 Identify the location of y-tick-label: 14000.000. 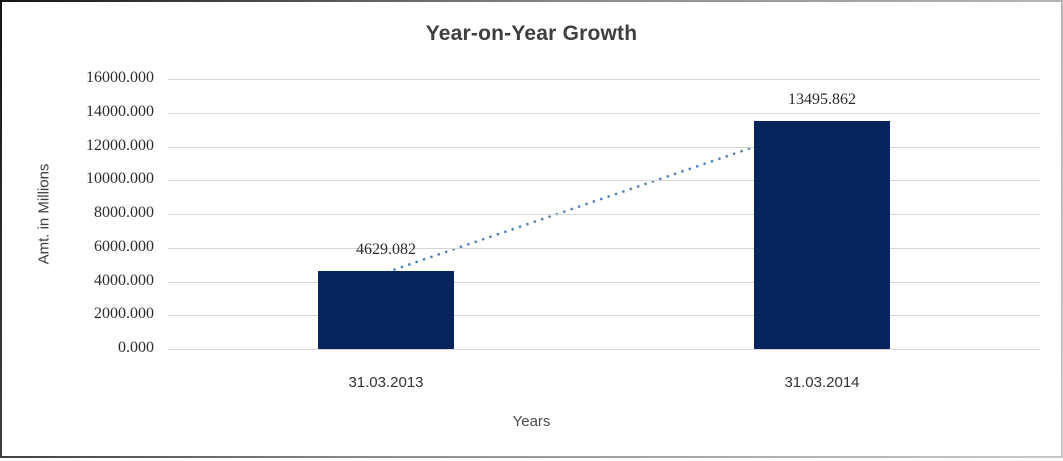
(120, 111).